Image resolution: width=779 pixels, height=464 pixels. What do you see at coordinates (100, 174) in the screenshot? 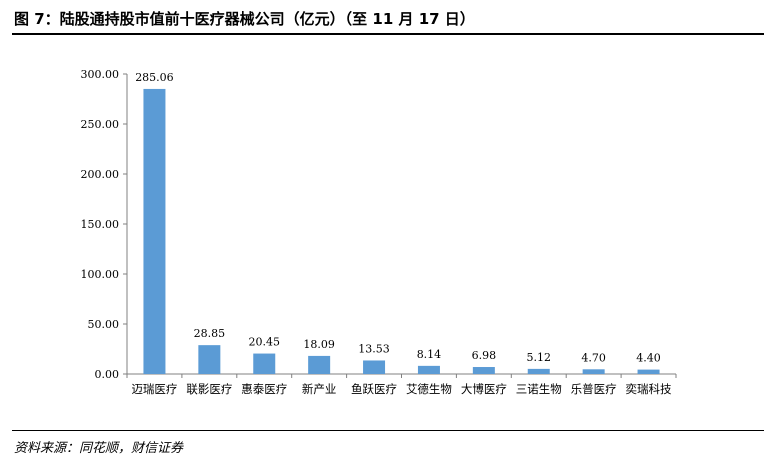
I see `y-tick-label: 200.00` at bounding box center [100, 174].